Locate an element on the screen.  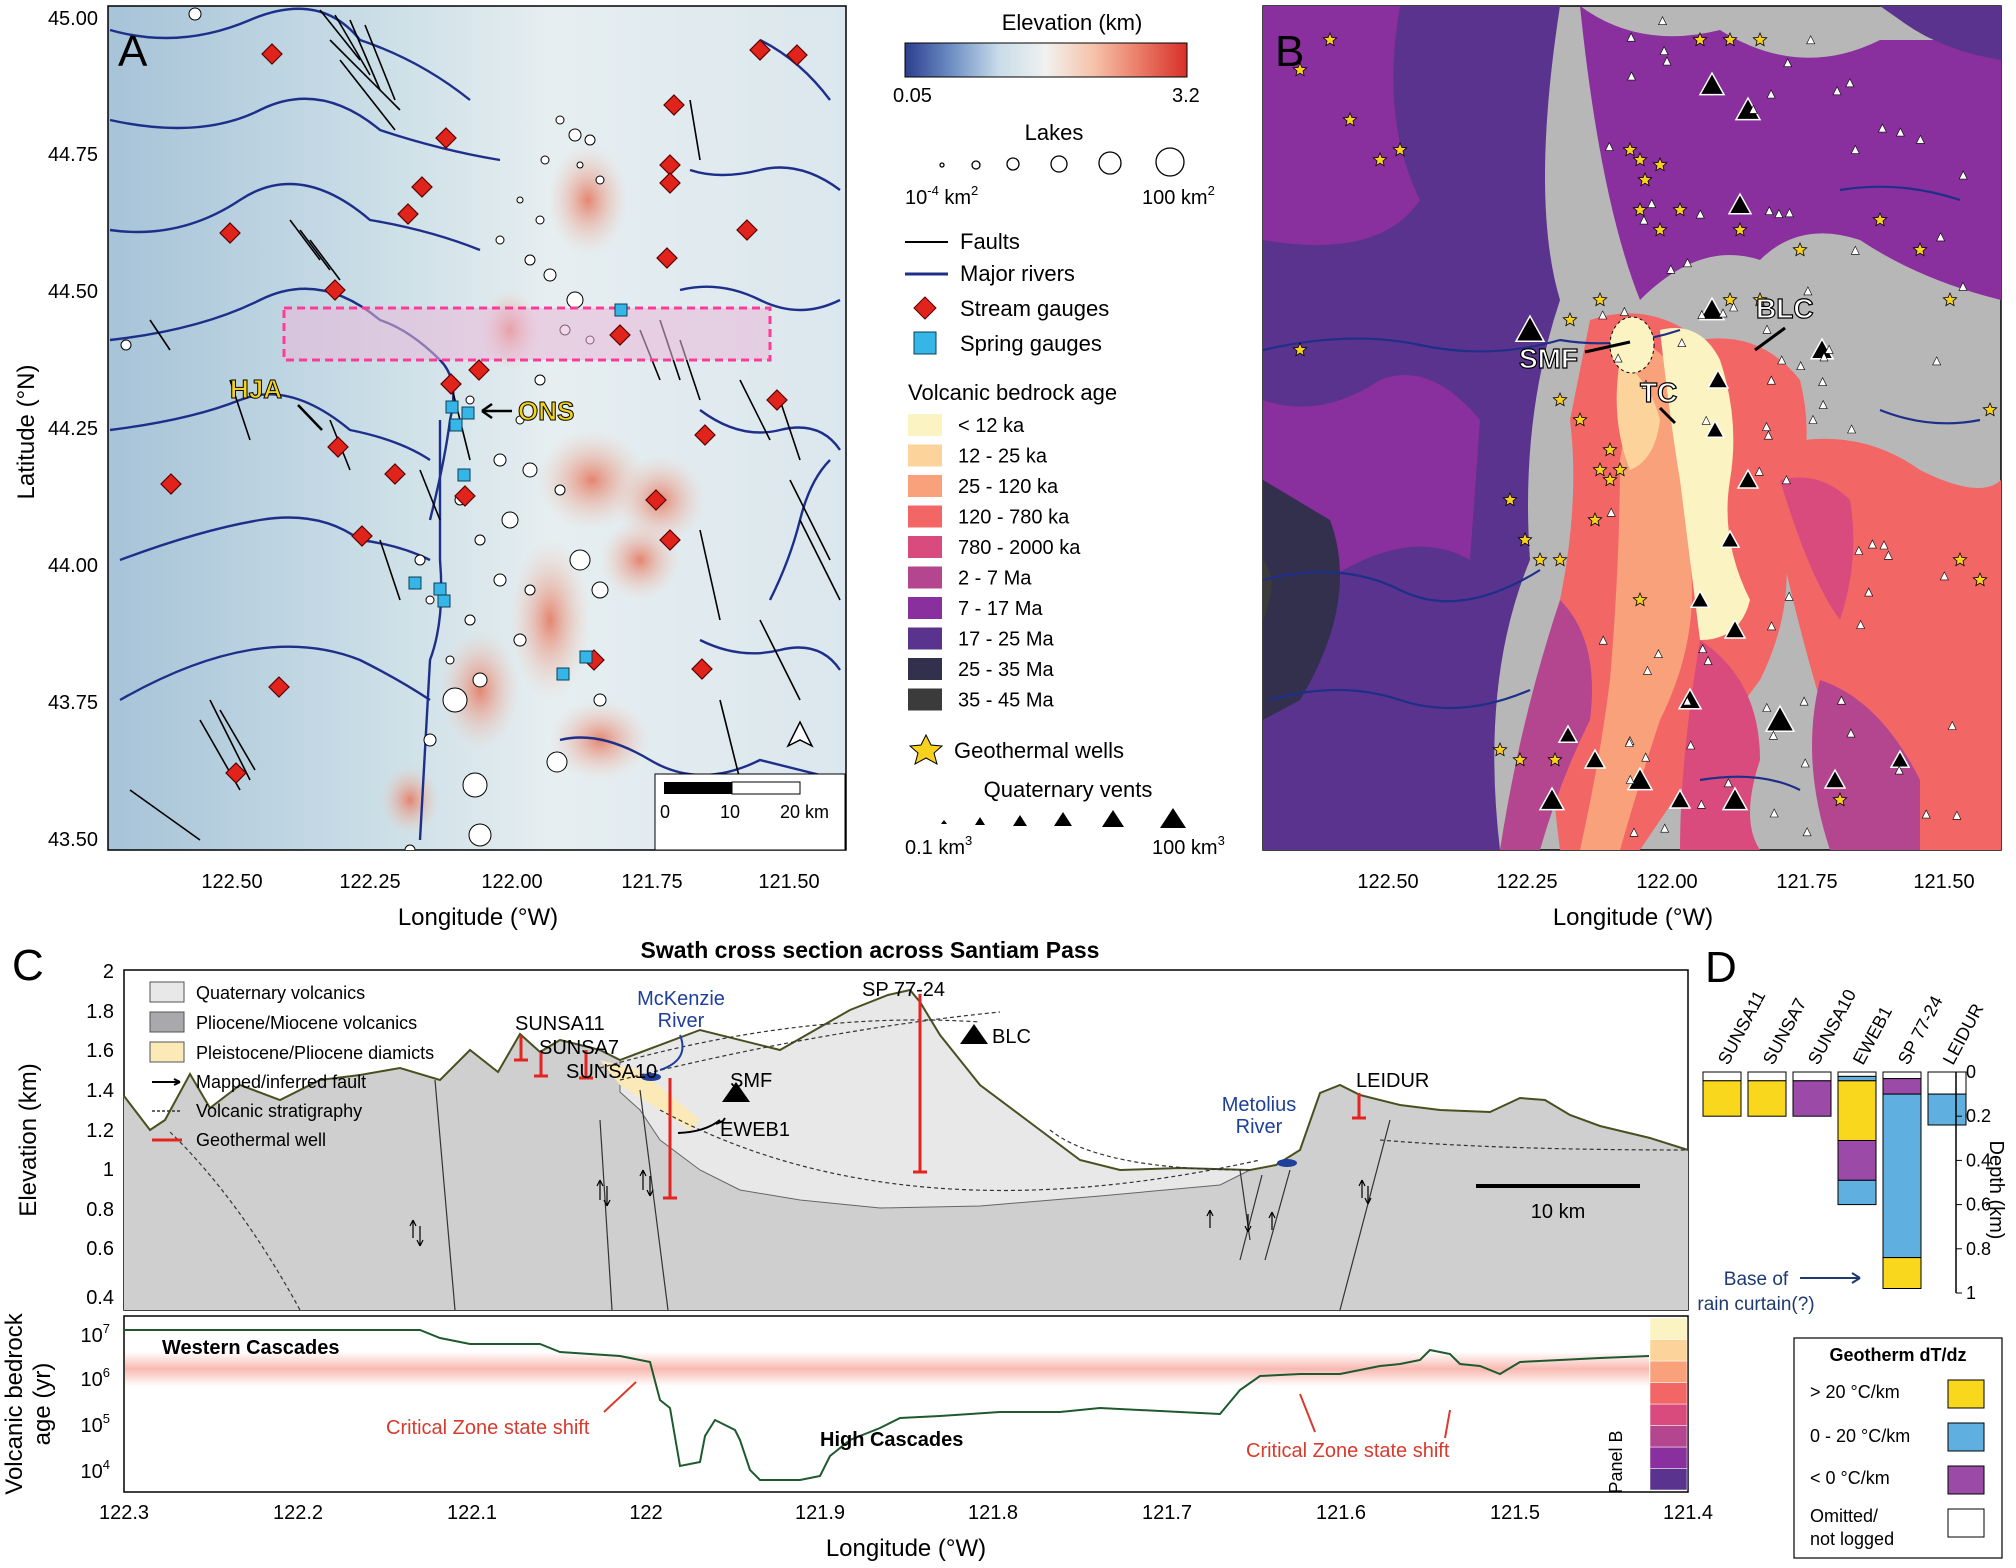
legend-omitted-2: not logged is located at coordinates (1852, 1539).